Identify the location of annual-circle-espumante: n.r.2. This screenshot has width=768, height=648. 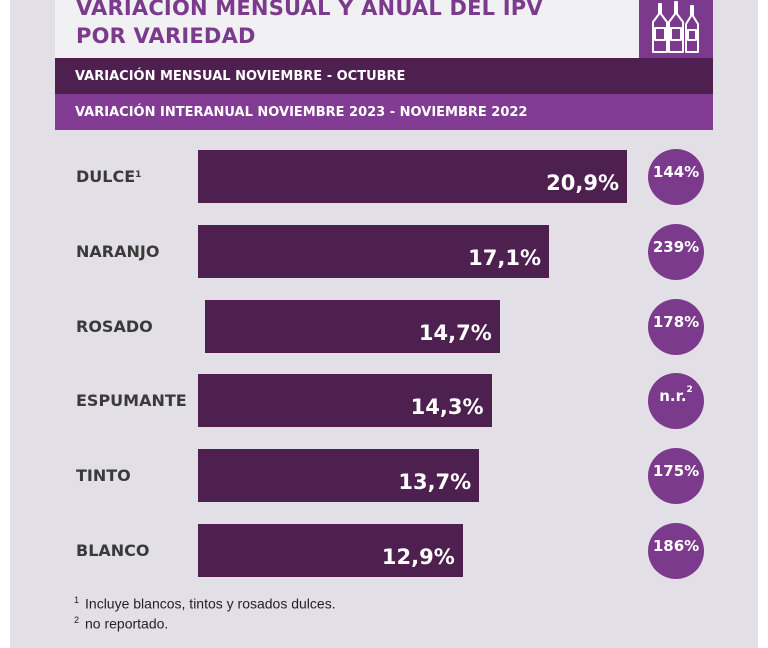
(676, 401).